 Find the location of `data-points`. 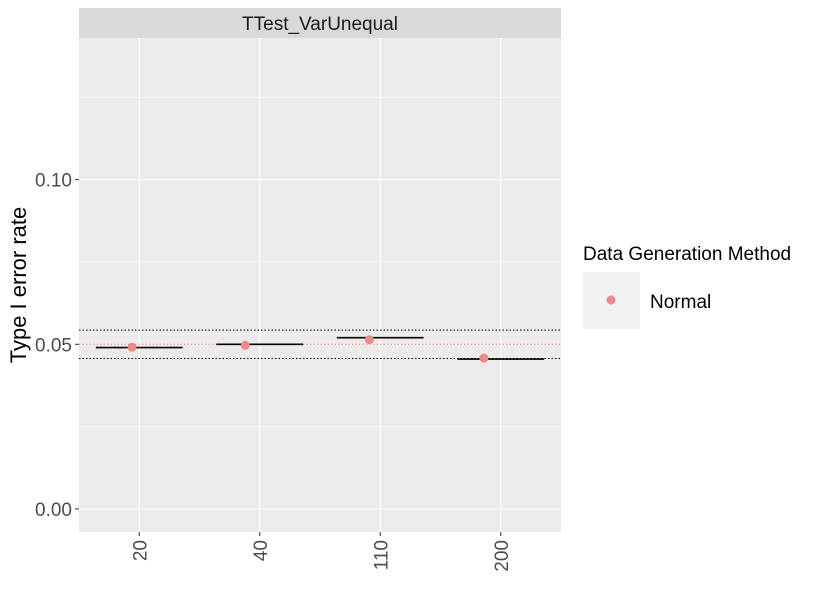

data-points is located at coordinates (308, 349).